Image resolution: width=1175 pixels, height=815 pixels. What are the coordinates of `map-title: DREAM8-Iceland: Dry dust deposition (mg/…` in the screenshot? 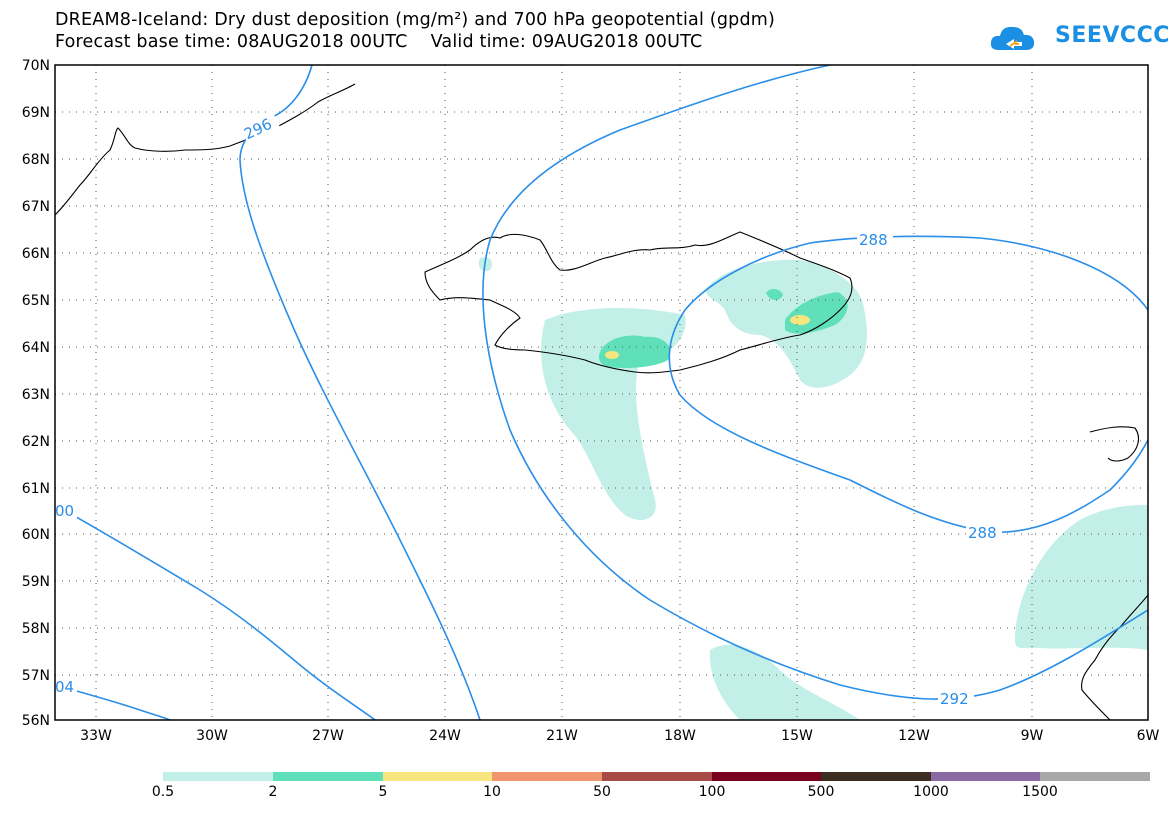 It's located at (415, 20).